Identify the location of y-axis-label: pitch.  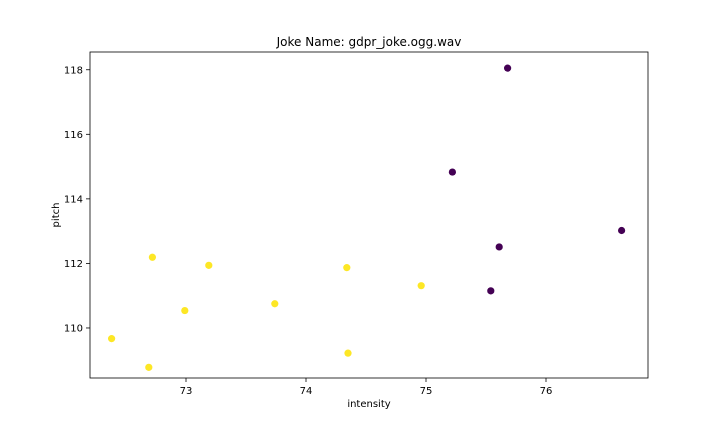
(56, 215).